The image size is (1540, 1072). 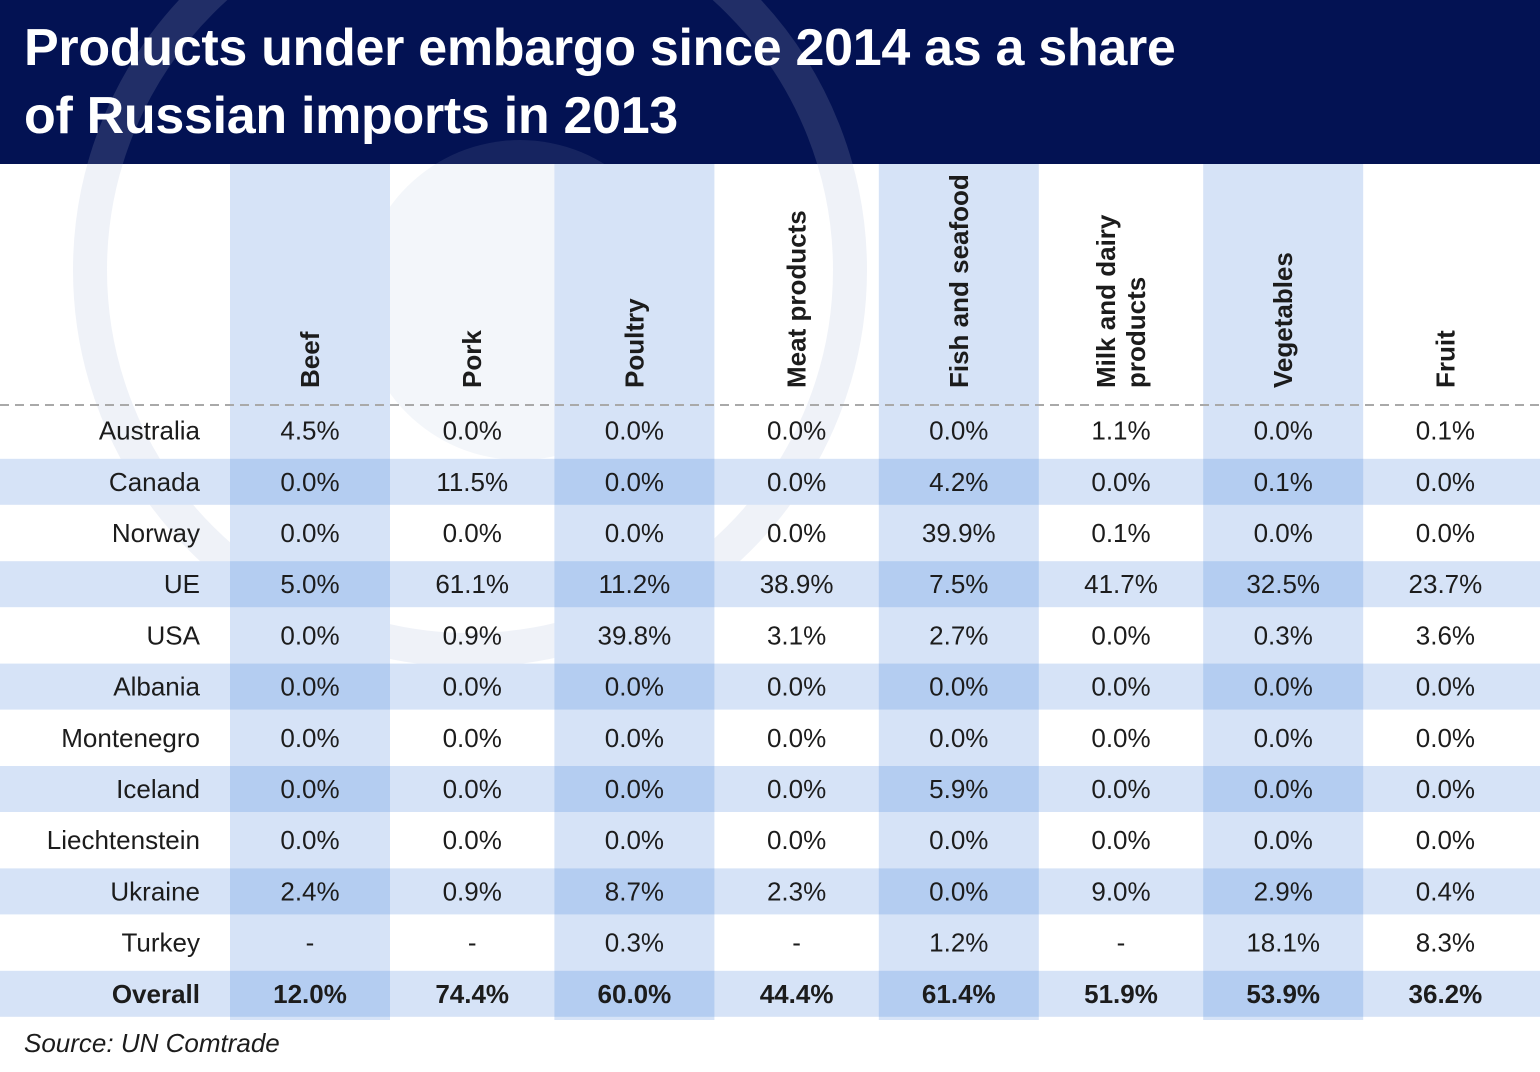 What do you see at coordinates (310, 359) in the screenshot?
I see `column-header: Beef` at bounding box center [310, 359].